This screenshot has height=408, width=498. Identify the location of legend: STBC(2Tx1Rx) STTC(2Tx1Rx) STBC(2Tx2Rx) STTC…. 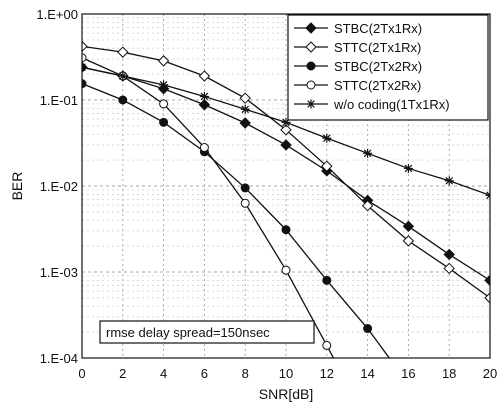
(388, 67).